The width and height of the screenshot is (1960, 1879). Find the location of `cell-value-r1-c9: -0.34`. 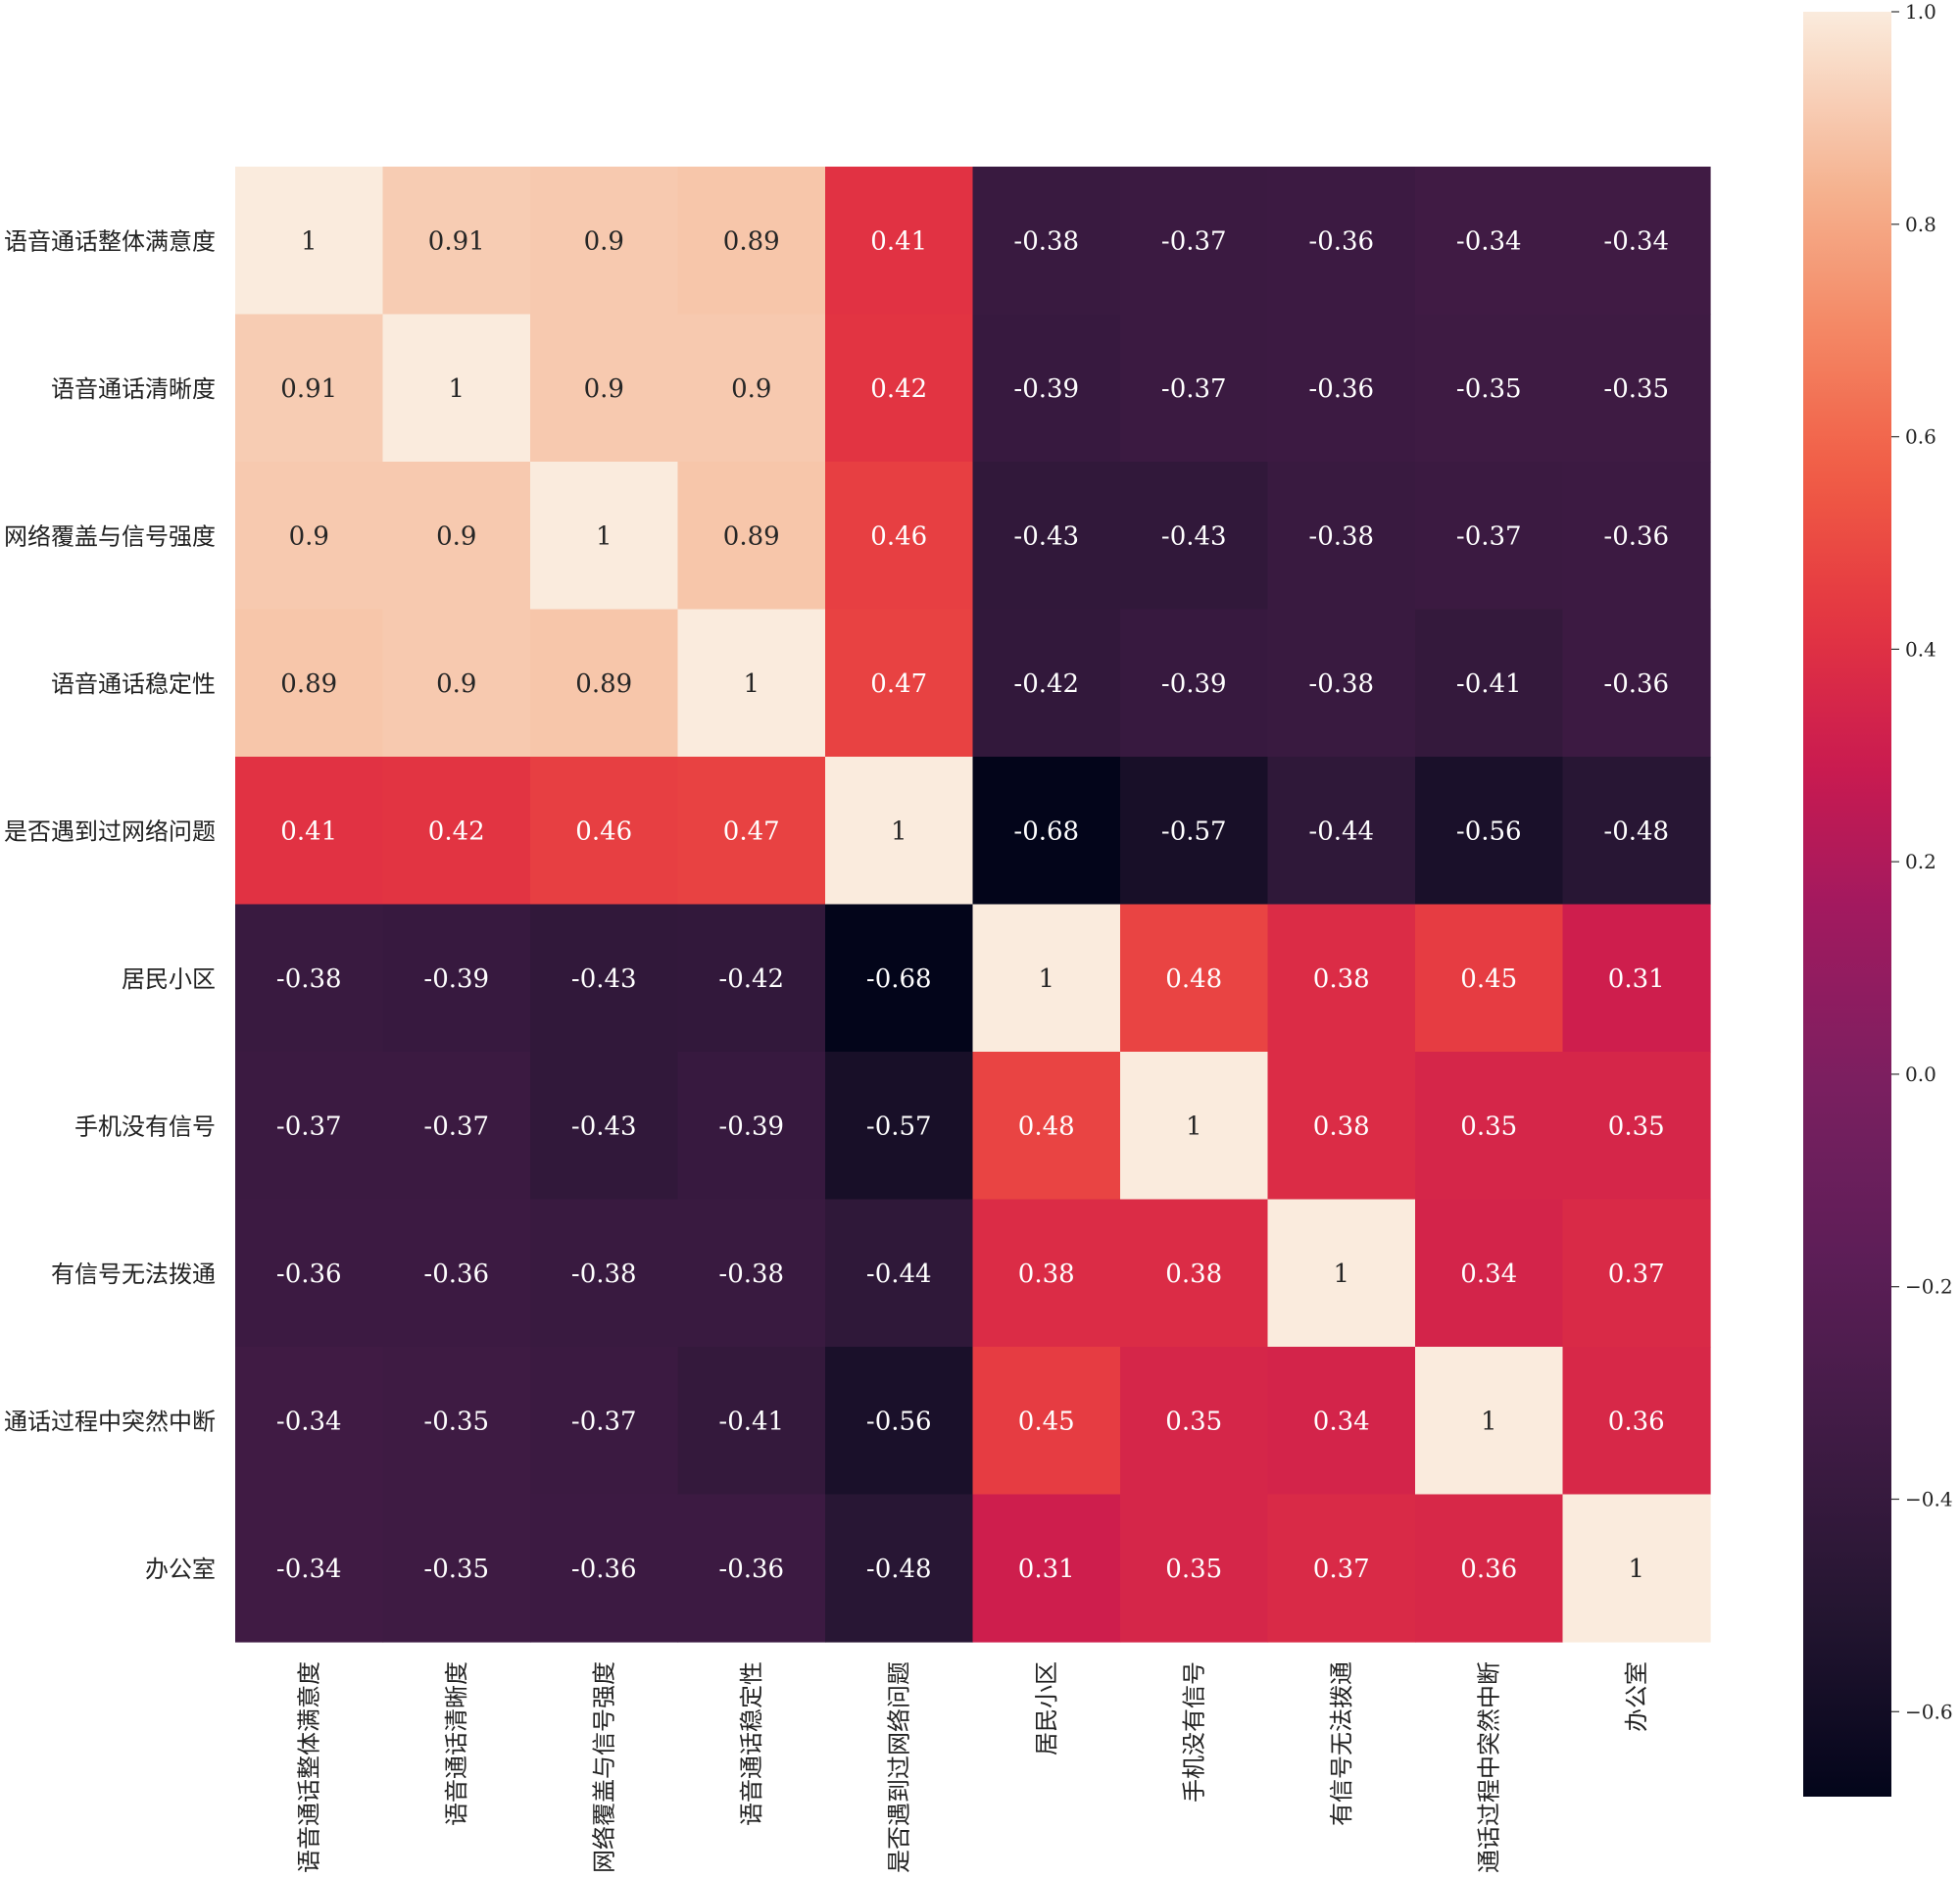

cell-value-r1-c9: -0.34 is located at coordinates (1489, 241).